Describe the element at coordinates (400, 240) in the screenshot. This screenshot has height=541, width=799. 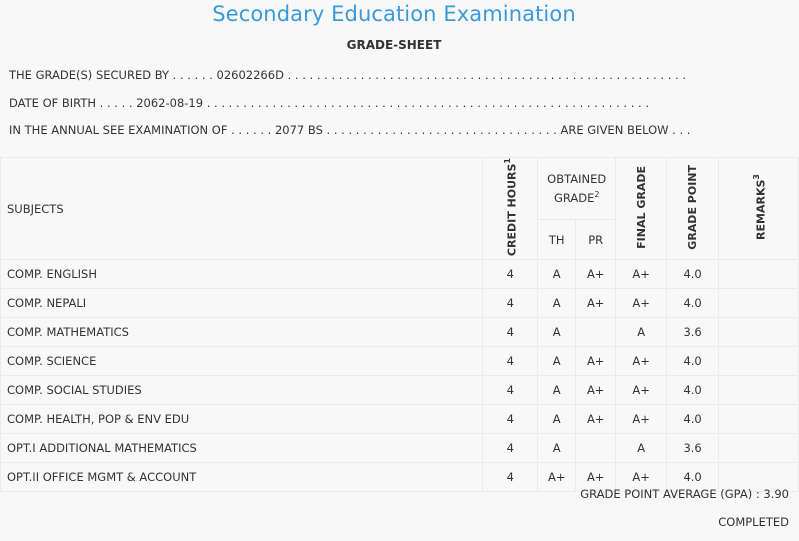
I see `subheader-row: TH PR` at that location.